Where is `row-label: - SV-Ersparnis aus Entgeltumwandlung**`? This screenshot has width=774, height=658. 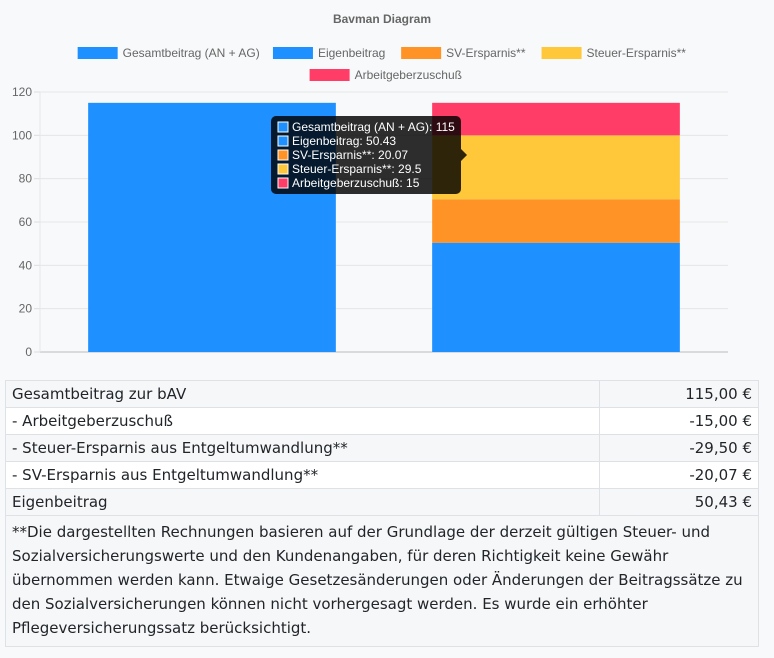 row-label: - SV-Ersparnis aus Entgeltumwandlung** is located at coordinates (302, 475).